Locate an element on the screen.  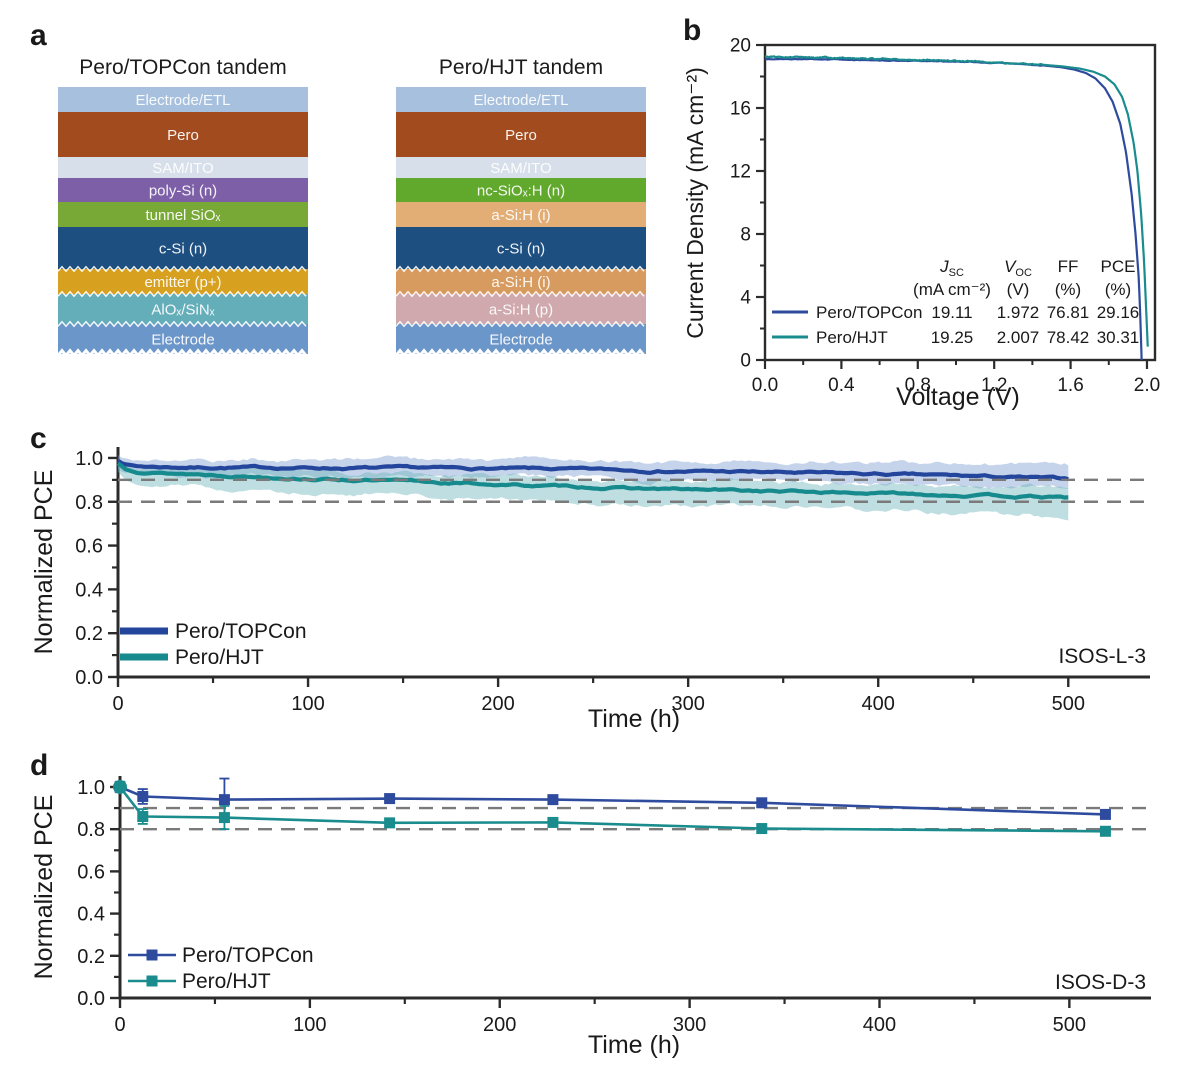
layer-label: Electrode is located at coordinates (520, 340).